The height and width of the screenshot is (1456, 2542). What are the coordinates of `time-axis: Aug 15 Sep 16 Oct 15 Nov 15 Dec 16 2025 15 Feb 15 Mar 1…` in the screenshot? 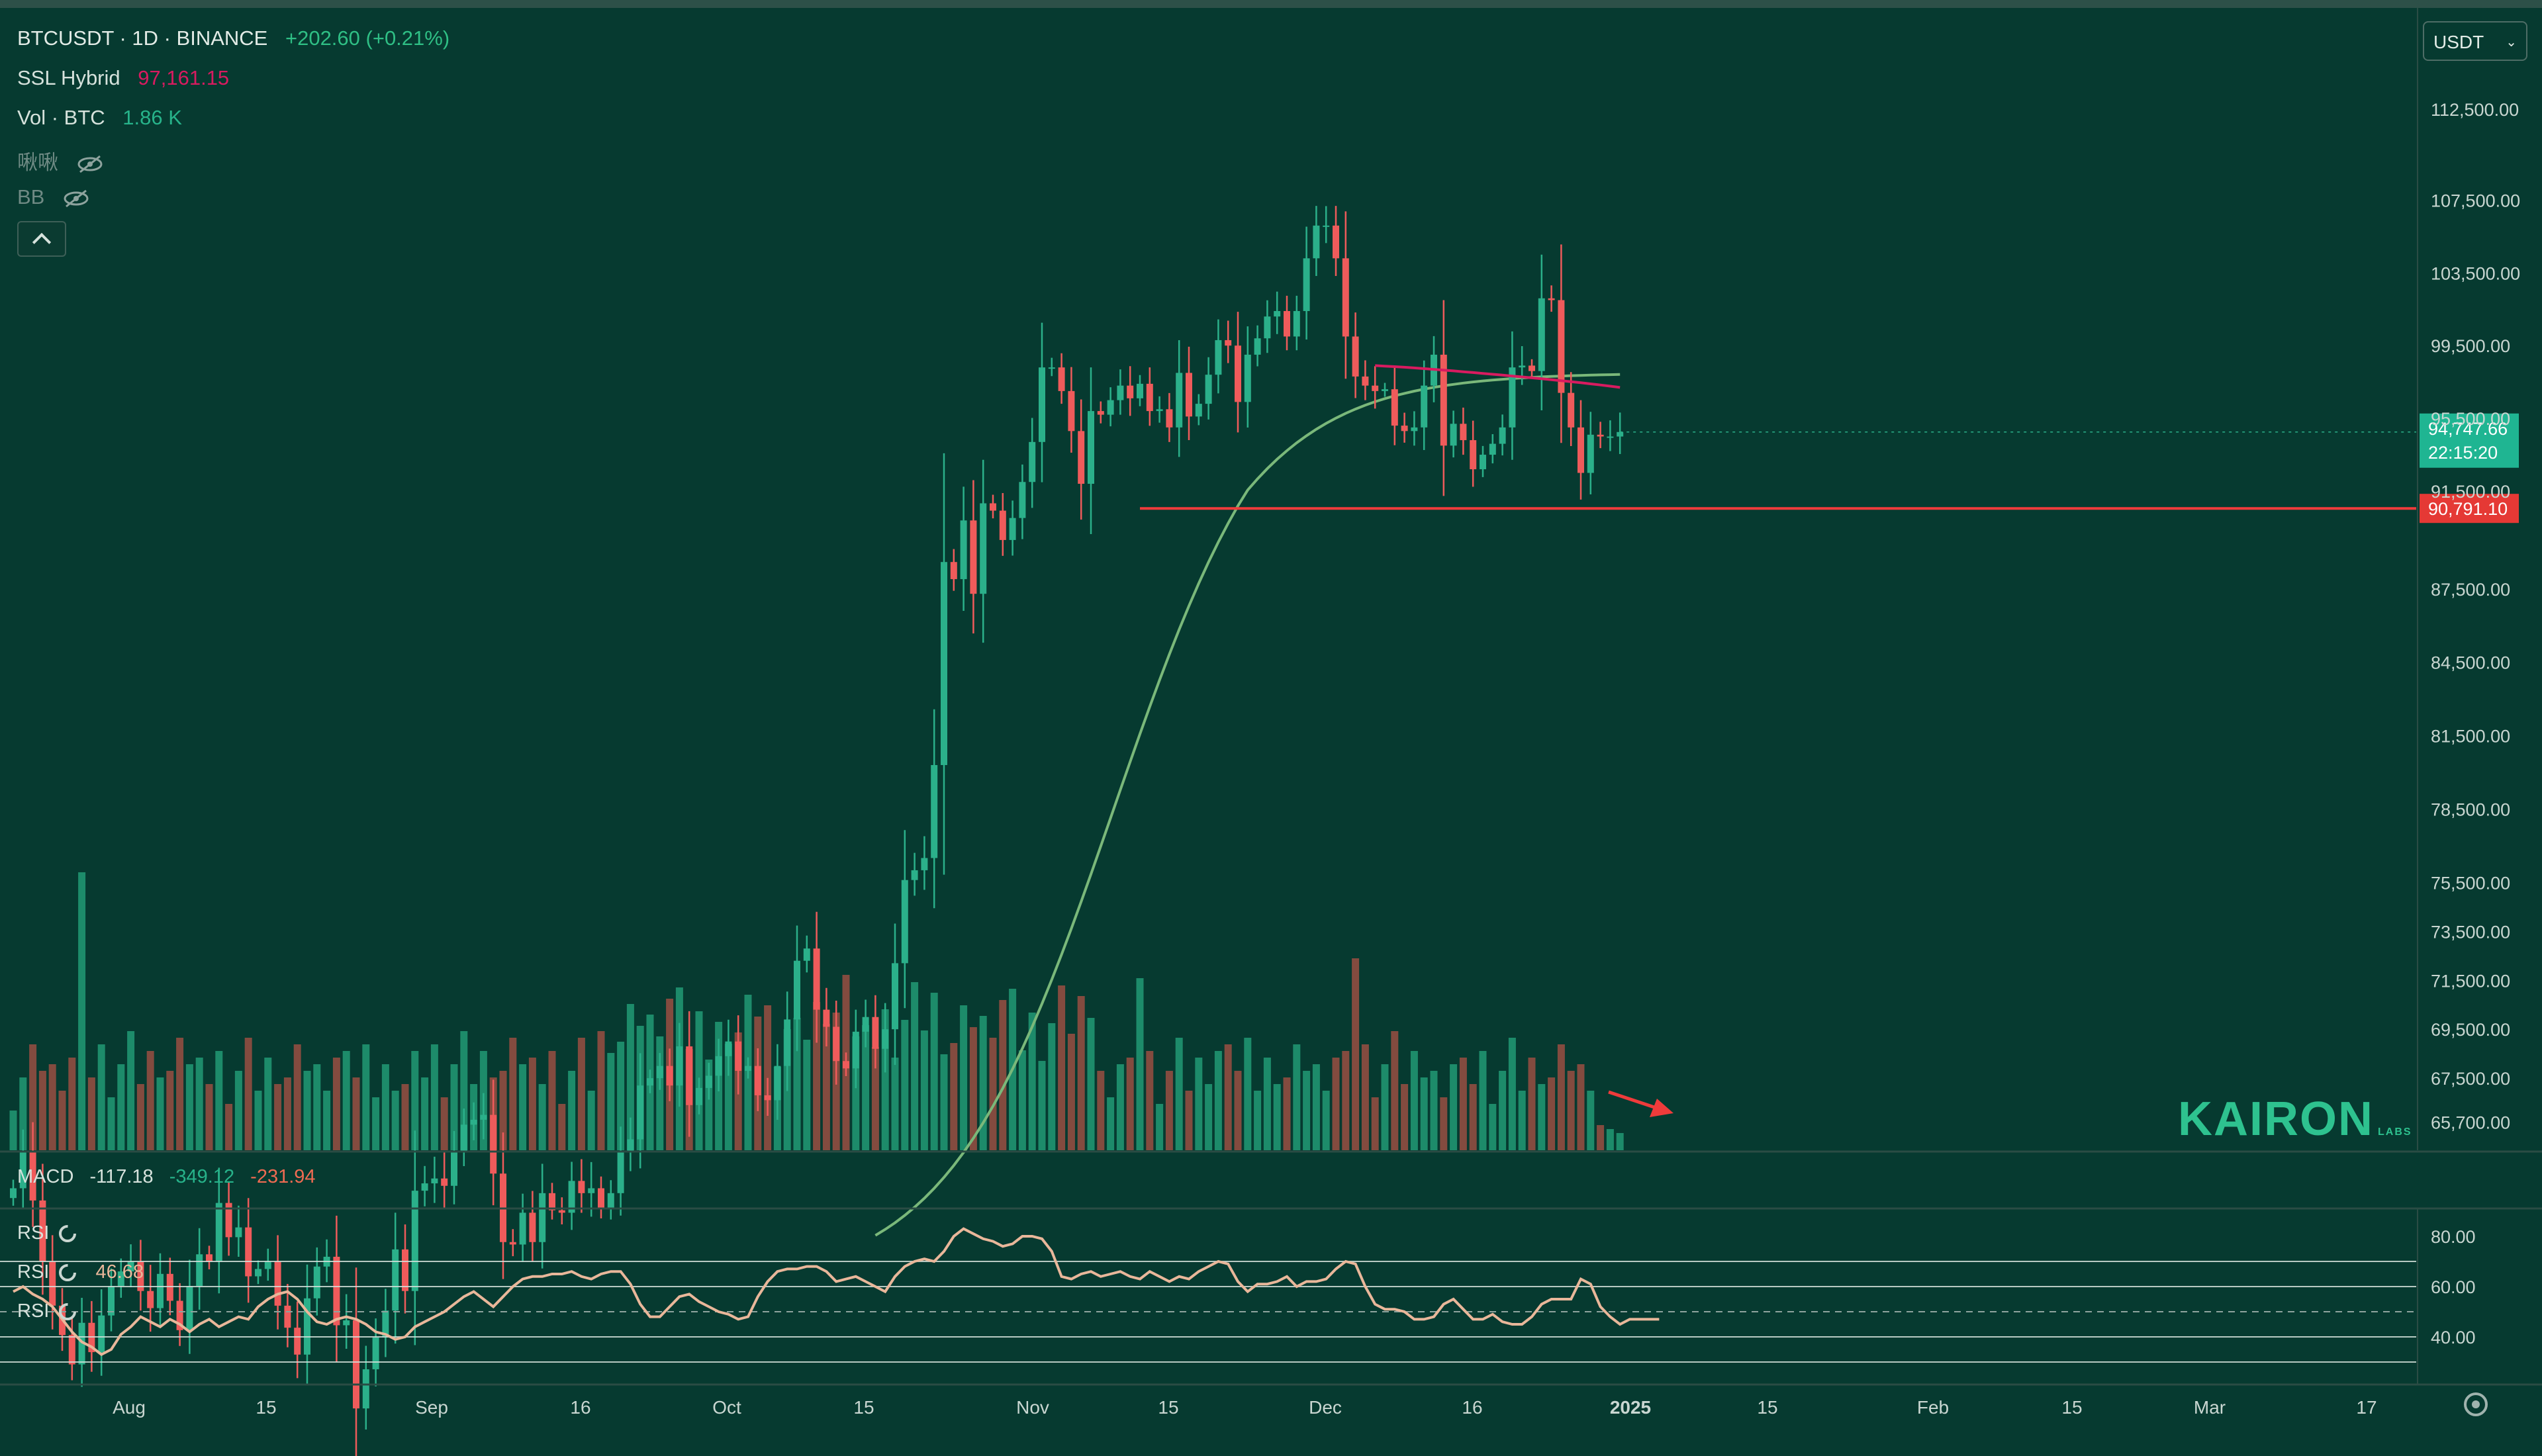 It's located at (1245, 1407).